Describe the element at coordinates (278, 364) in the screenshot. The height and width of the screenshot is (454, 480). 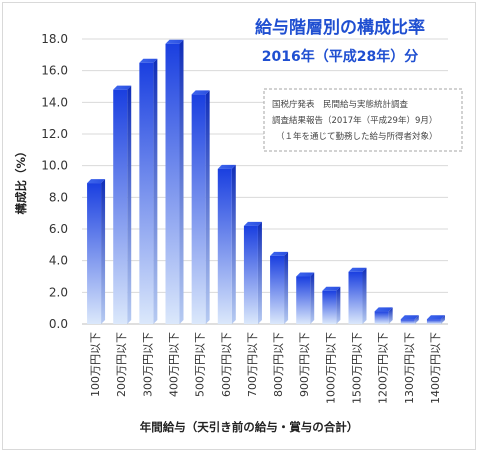
I see `x-category-label: 800万円以下` at that location.